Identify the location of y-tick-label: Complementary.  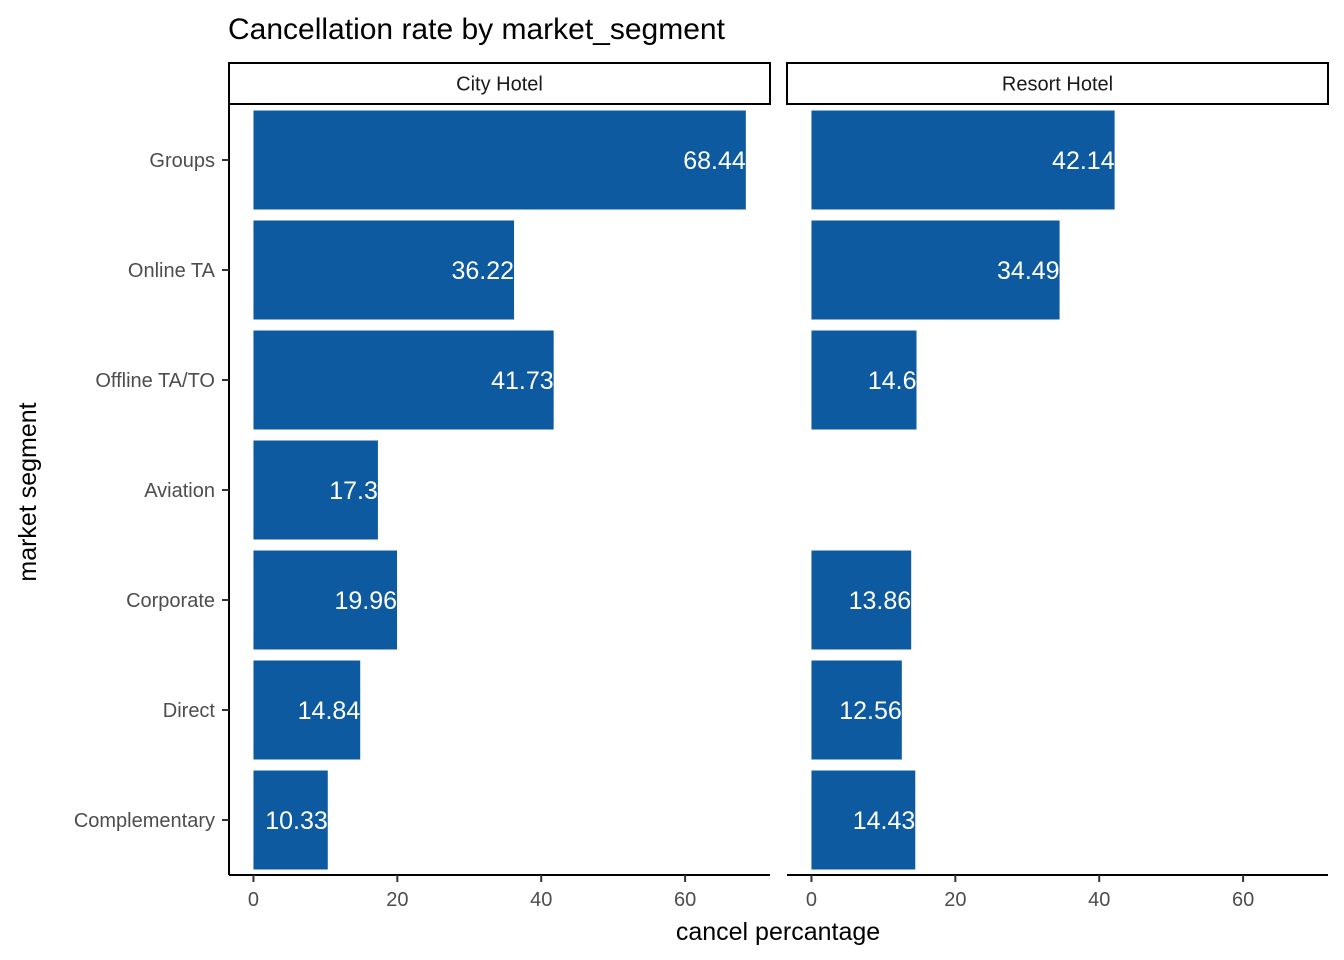
(144, 821).